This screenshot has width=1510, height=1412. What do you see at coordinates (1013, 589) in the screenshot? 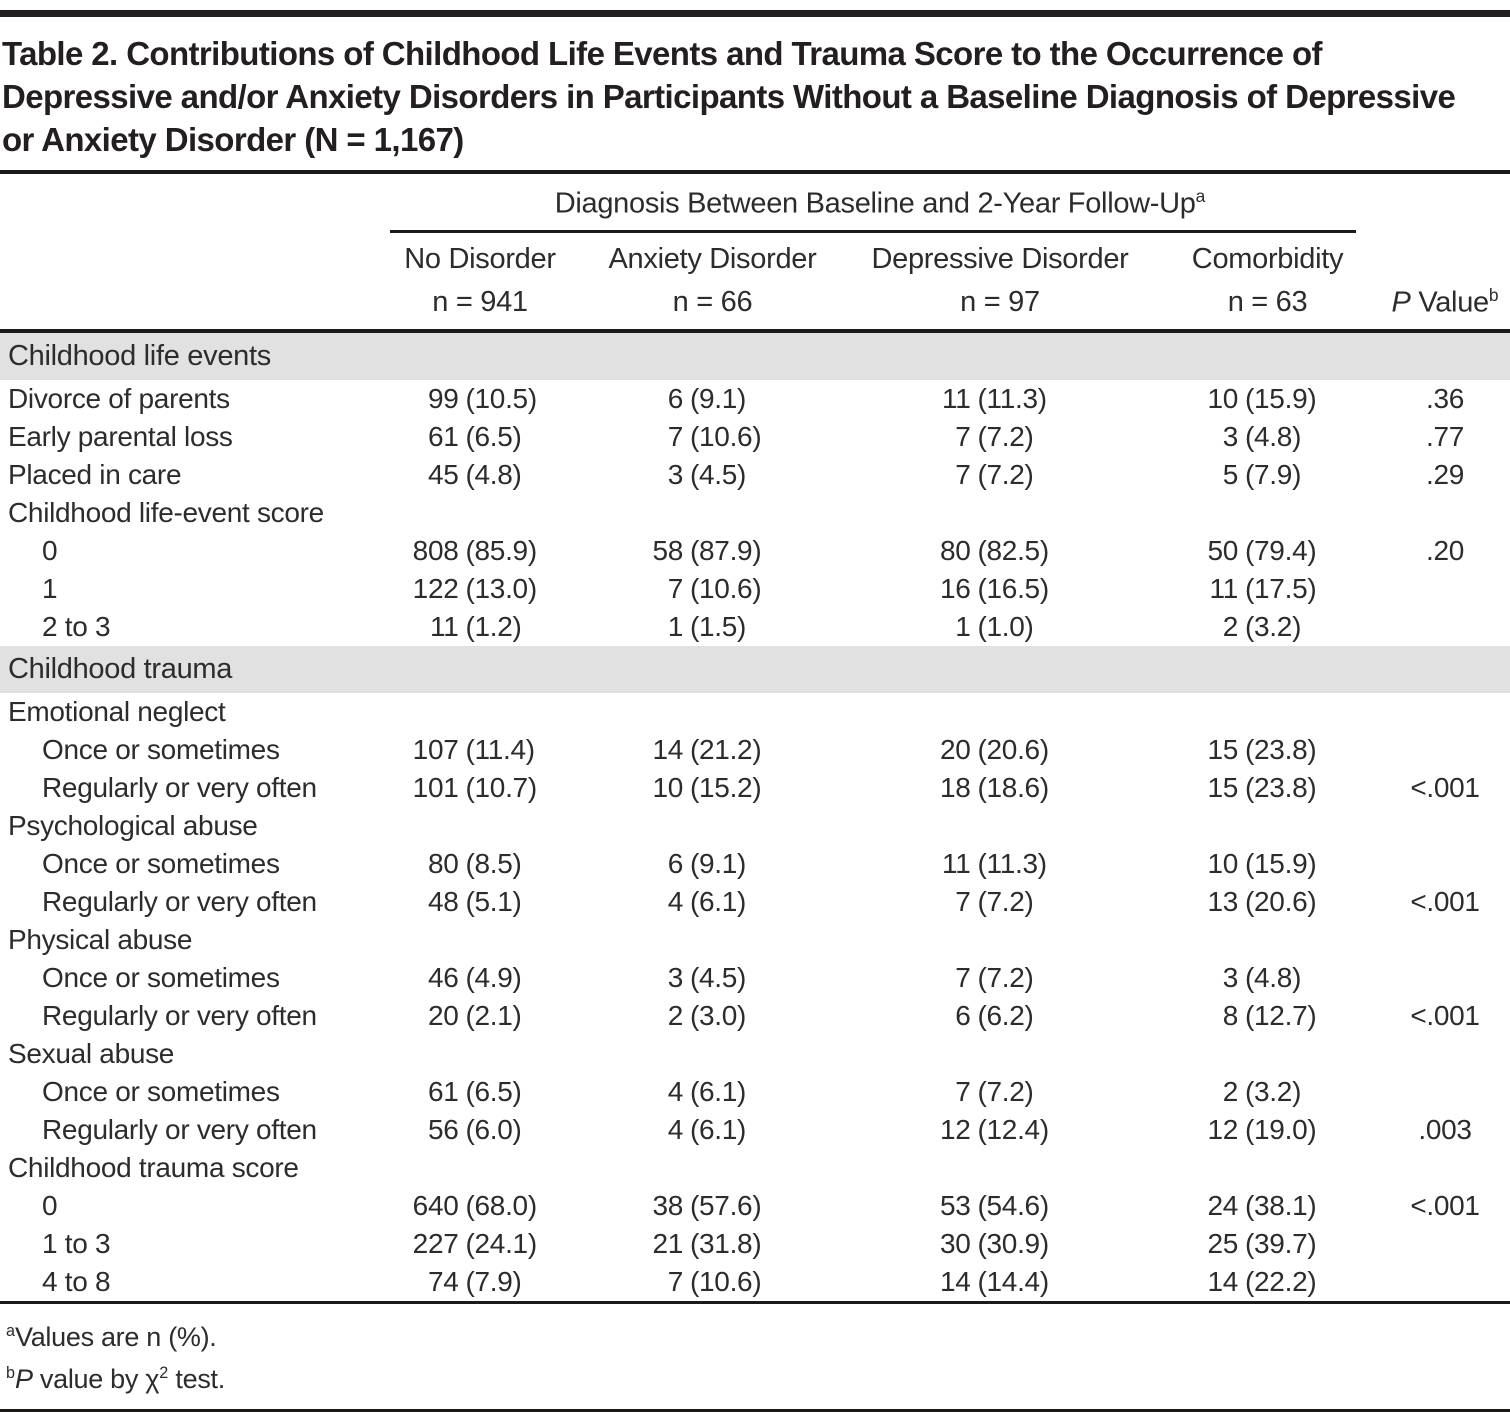
I see `percent-value: (16.5)` at bounding box center [1013, 589].